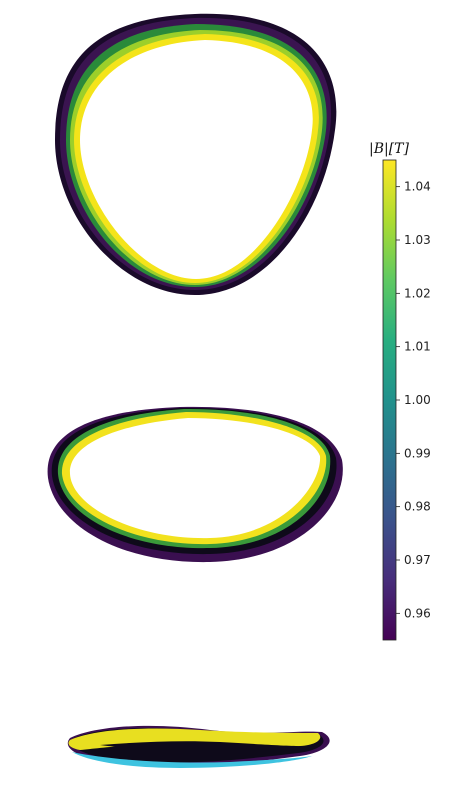 The image size is (450, 800). I want to click on surface-band-cyan, so click(192, 760).